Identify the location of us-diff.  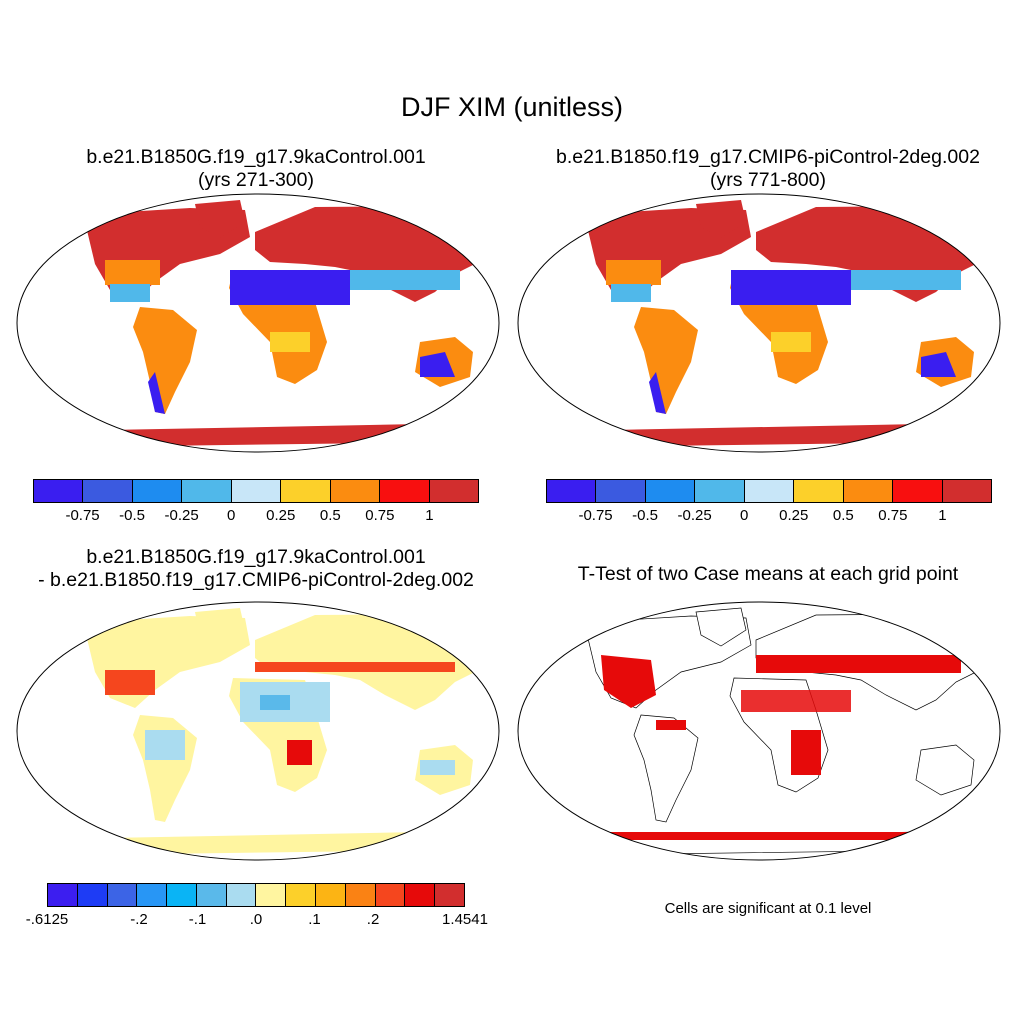
(130, 682).